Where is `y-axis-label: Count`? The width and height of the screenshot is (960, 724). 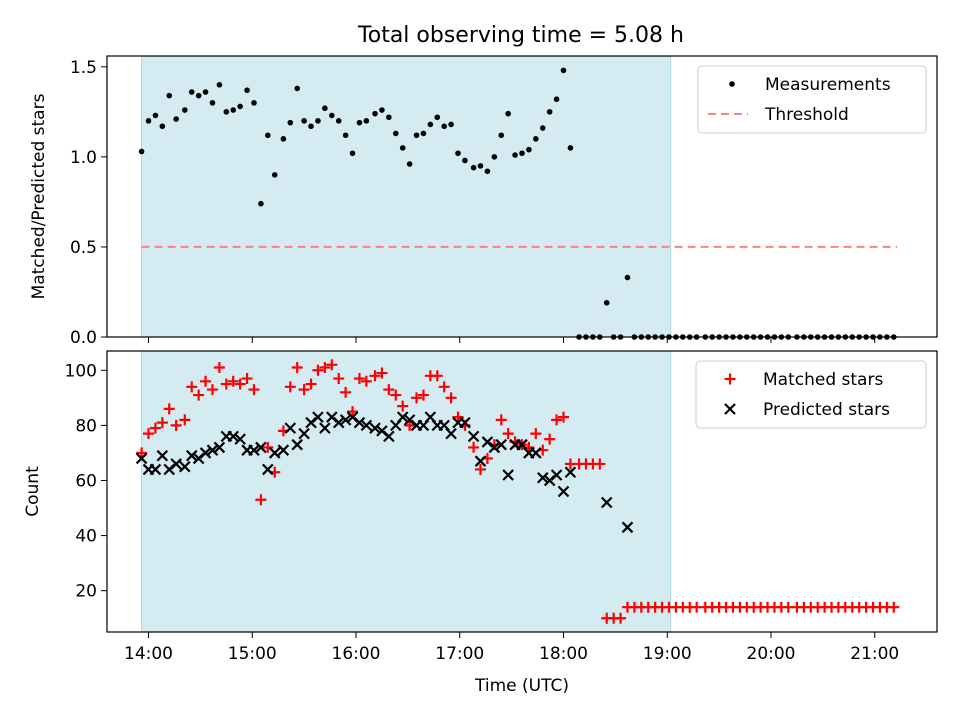
y-axis-label: Count is located at coordinates (33, 491).